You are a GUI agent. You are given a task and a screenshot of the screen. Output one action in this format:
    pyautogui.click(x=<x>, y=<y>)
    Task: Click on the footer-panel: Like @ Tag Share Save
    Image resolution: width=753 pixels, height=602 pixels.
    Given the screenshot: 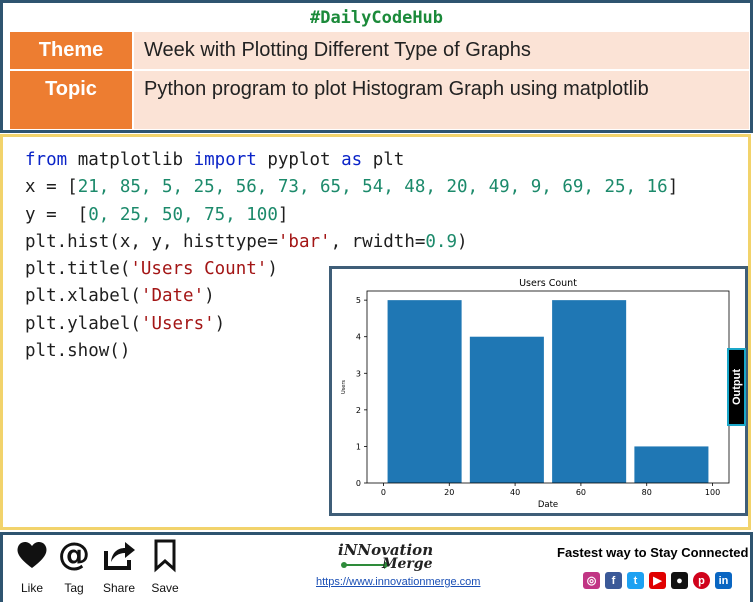 What is the action you would take?
    pyautogui.click(x=376, y=567)
    